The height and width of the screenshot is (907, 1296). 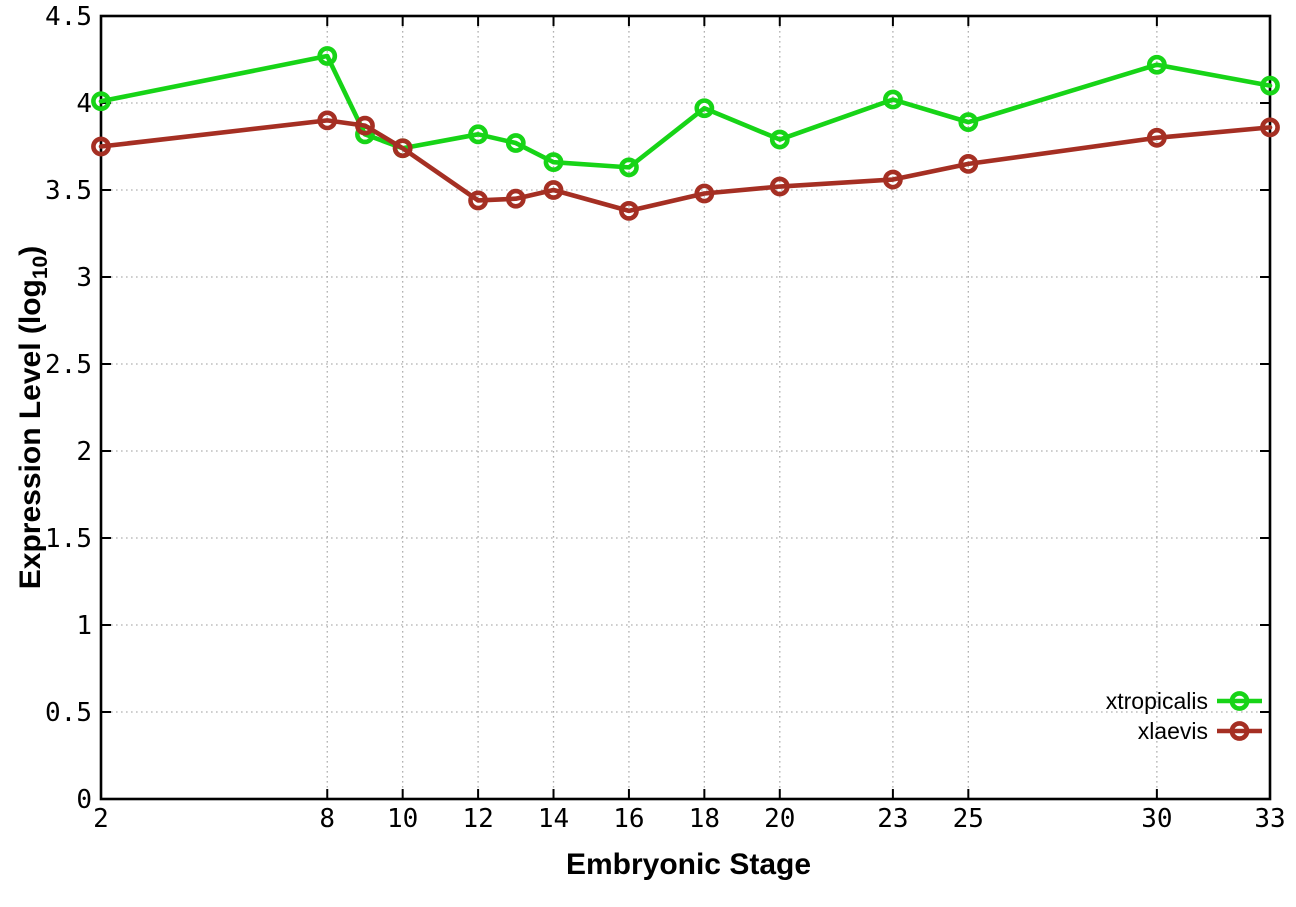 What do you see at coordinates (33, 417) in the screenshot?
I see `y-axis-label: Expression Level (log10)` at bounding box center [33, 417].